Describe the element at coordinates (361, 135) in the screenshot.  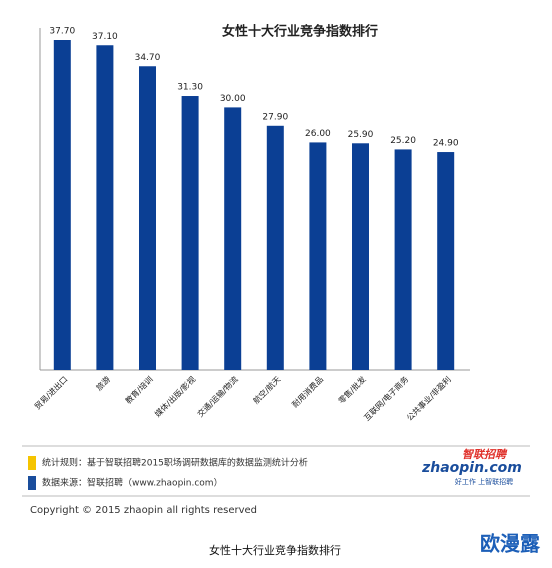
I see `value-label: 25.90` at that location.